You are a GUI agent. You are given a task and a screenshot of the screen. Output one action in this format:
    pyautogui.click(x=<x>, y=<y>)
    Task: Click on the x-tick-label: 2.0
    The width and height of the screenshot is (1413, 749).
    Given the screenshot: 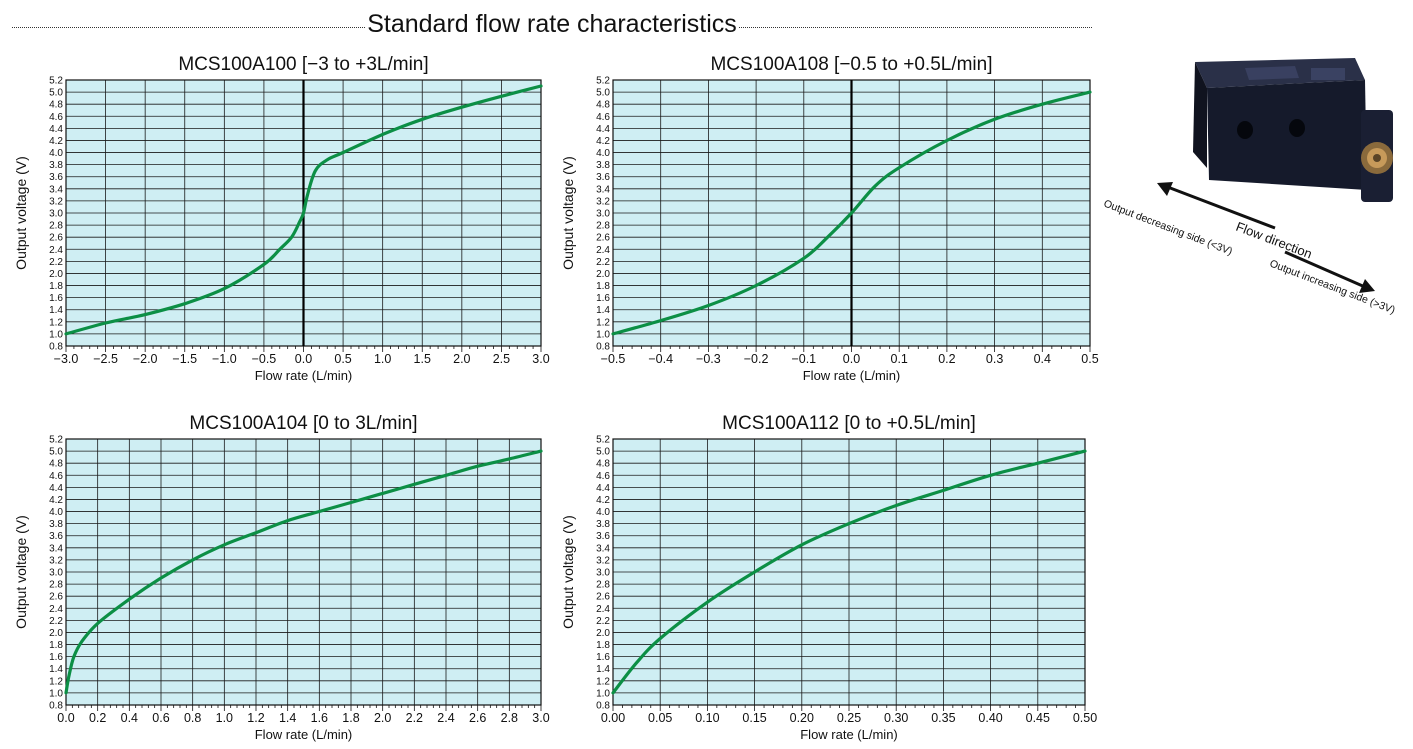 What is the action you would take?
    pyautogui.click(x=382, y=718)
    